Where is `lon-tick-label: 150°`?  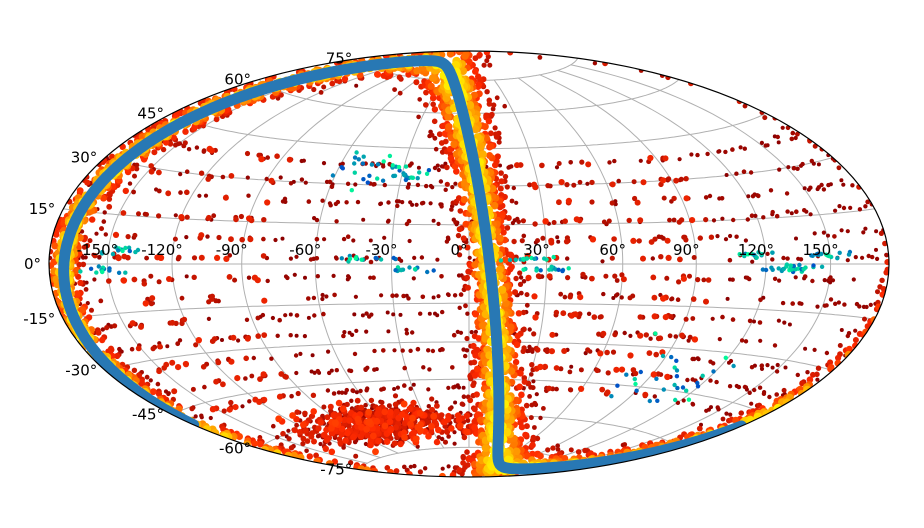 lon-tick-label: 150° is located at coordinates (821, 250).